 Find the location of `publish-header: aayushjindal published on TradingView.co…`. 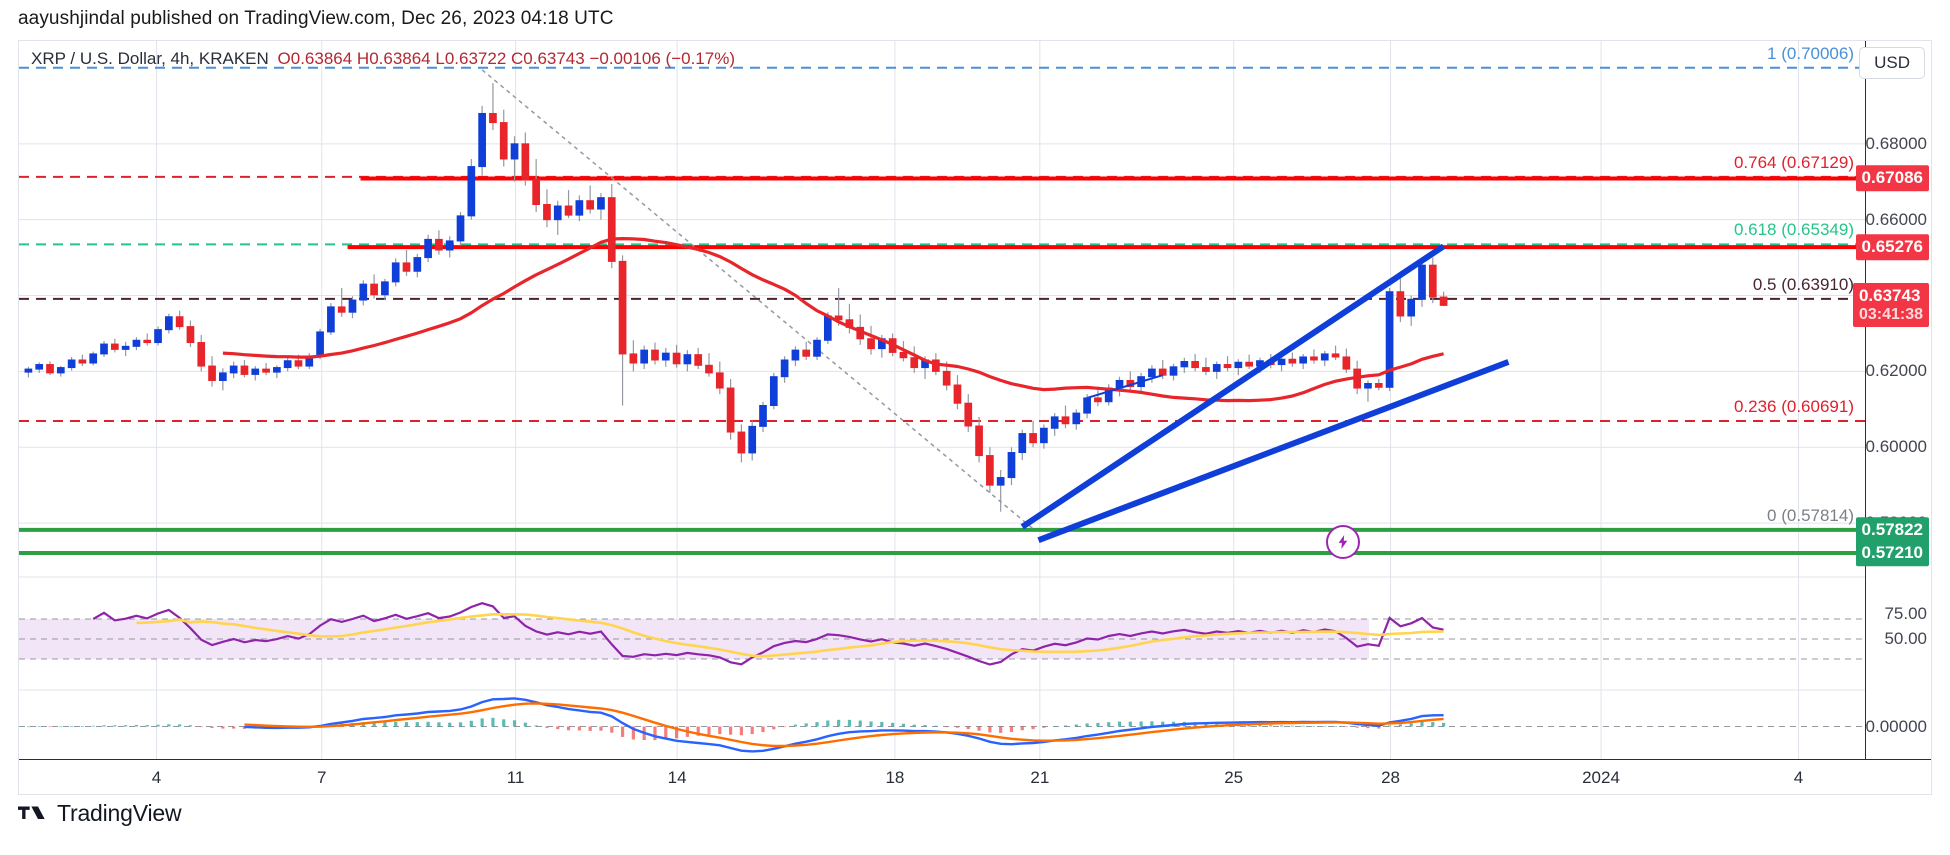

publish-header: aayushjindal published on TradingView.co… is located at coordinates (975, 19).